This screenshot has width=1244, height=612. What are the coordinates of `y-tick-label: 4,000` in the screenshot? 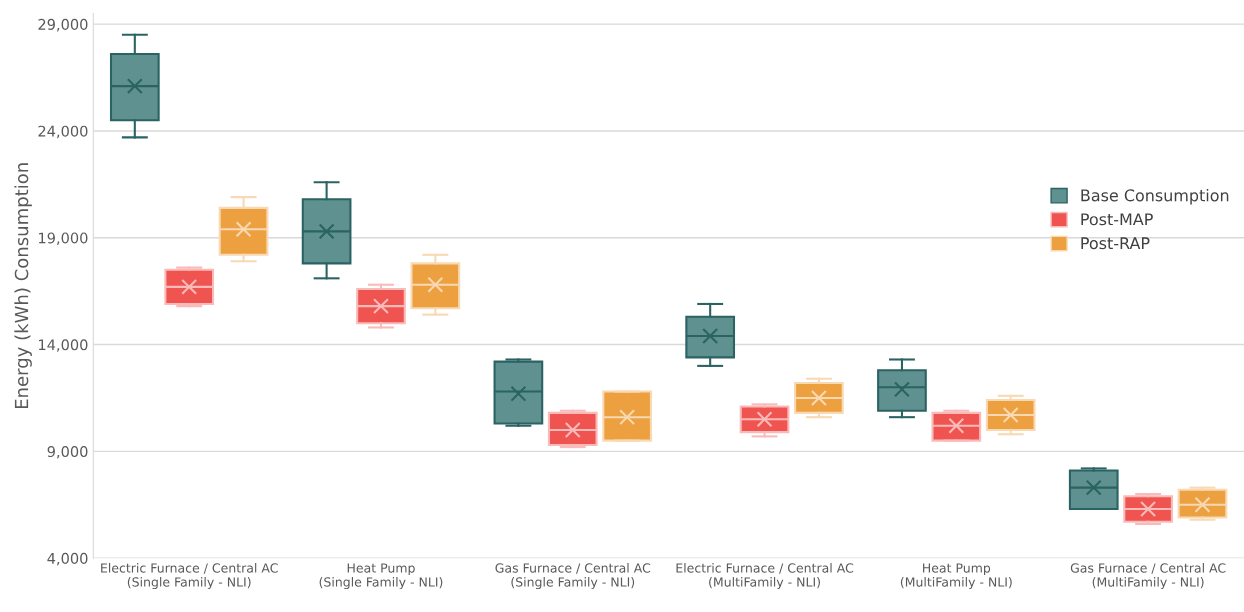 It's located at (67, 559).